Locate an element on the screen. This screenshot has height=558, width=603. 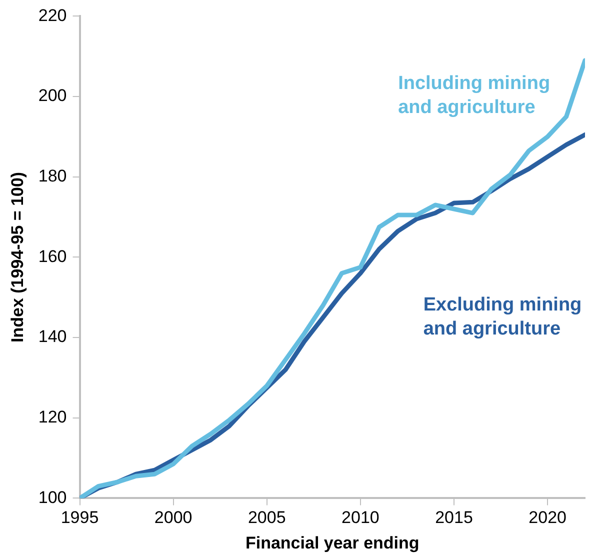
y-tick-label: 100 is located at coordinates (52, 497).